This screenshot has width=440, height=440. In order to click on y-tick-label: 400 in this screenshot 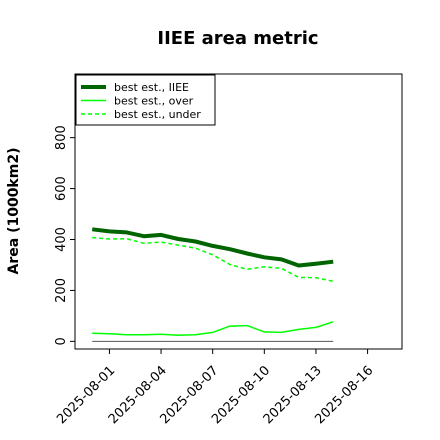, I will do `click(61, 239)`.